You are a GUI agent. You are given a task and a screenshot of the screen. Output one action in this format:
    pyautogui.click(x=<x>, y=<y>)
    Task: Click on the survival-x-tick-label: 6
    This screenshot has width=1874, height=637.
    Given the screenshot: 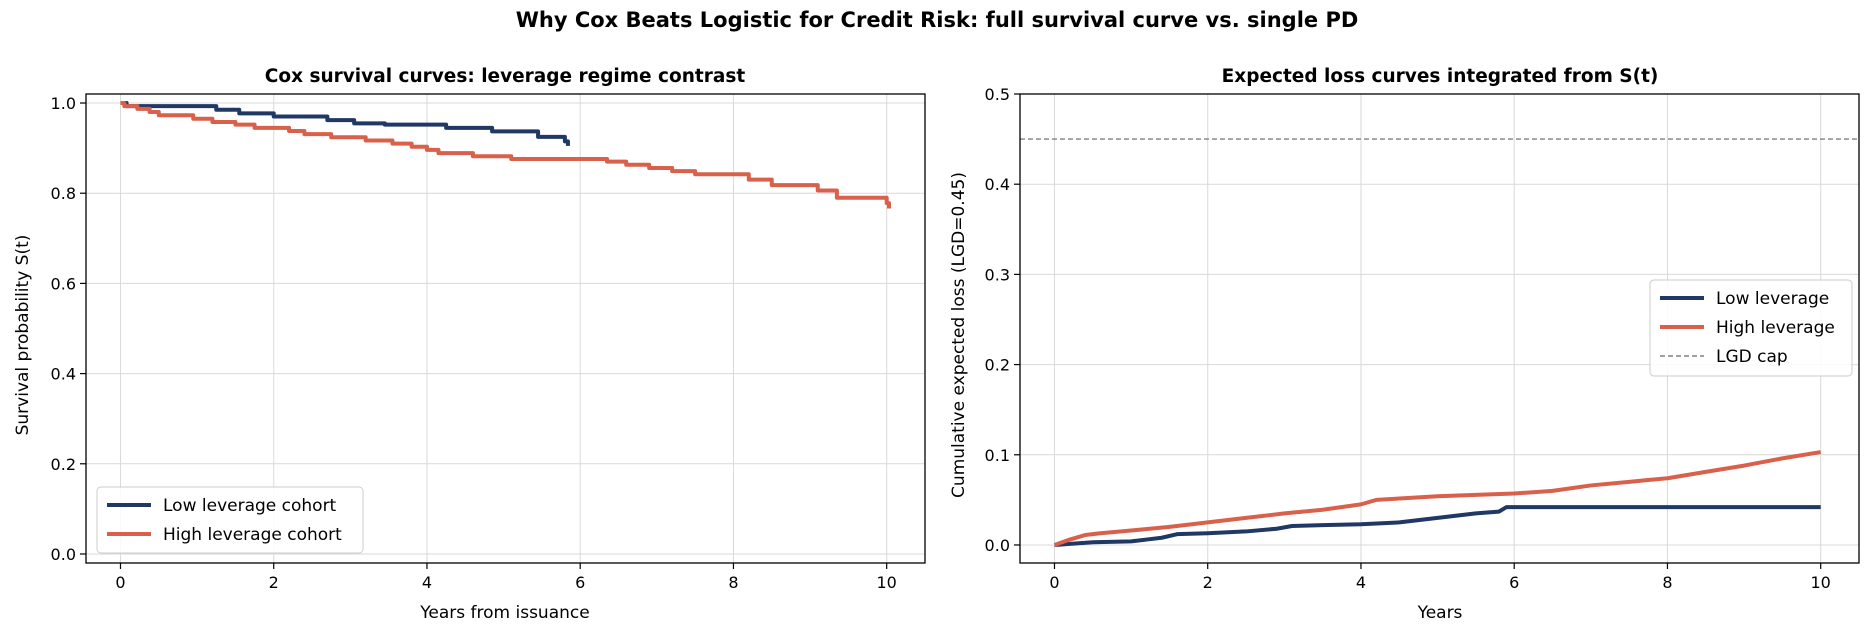 What is the action you would take?
    pyautogui.click(x=580, y=582)
    